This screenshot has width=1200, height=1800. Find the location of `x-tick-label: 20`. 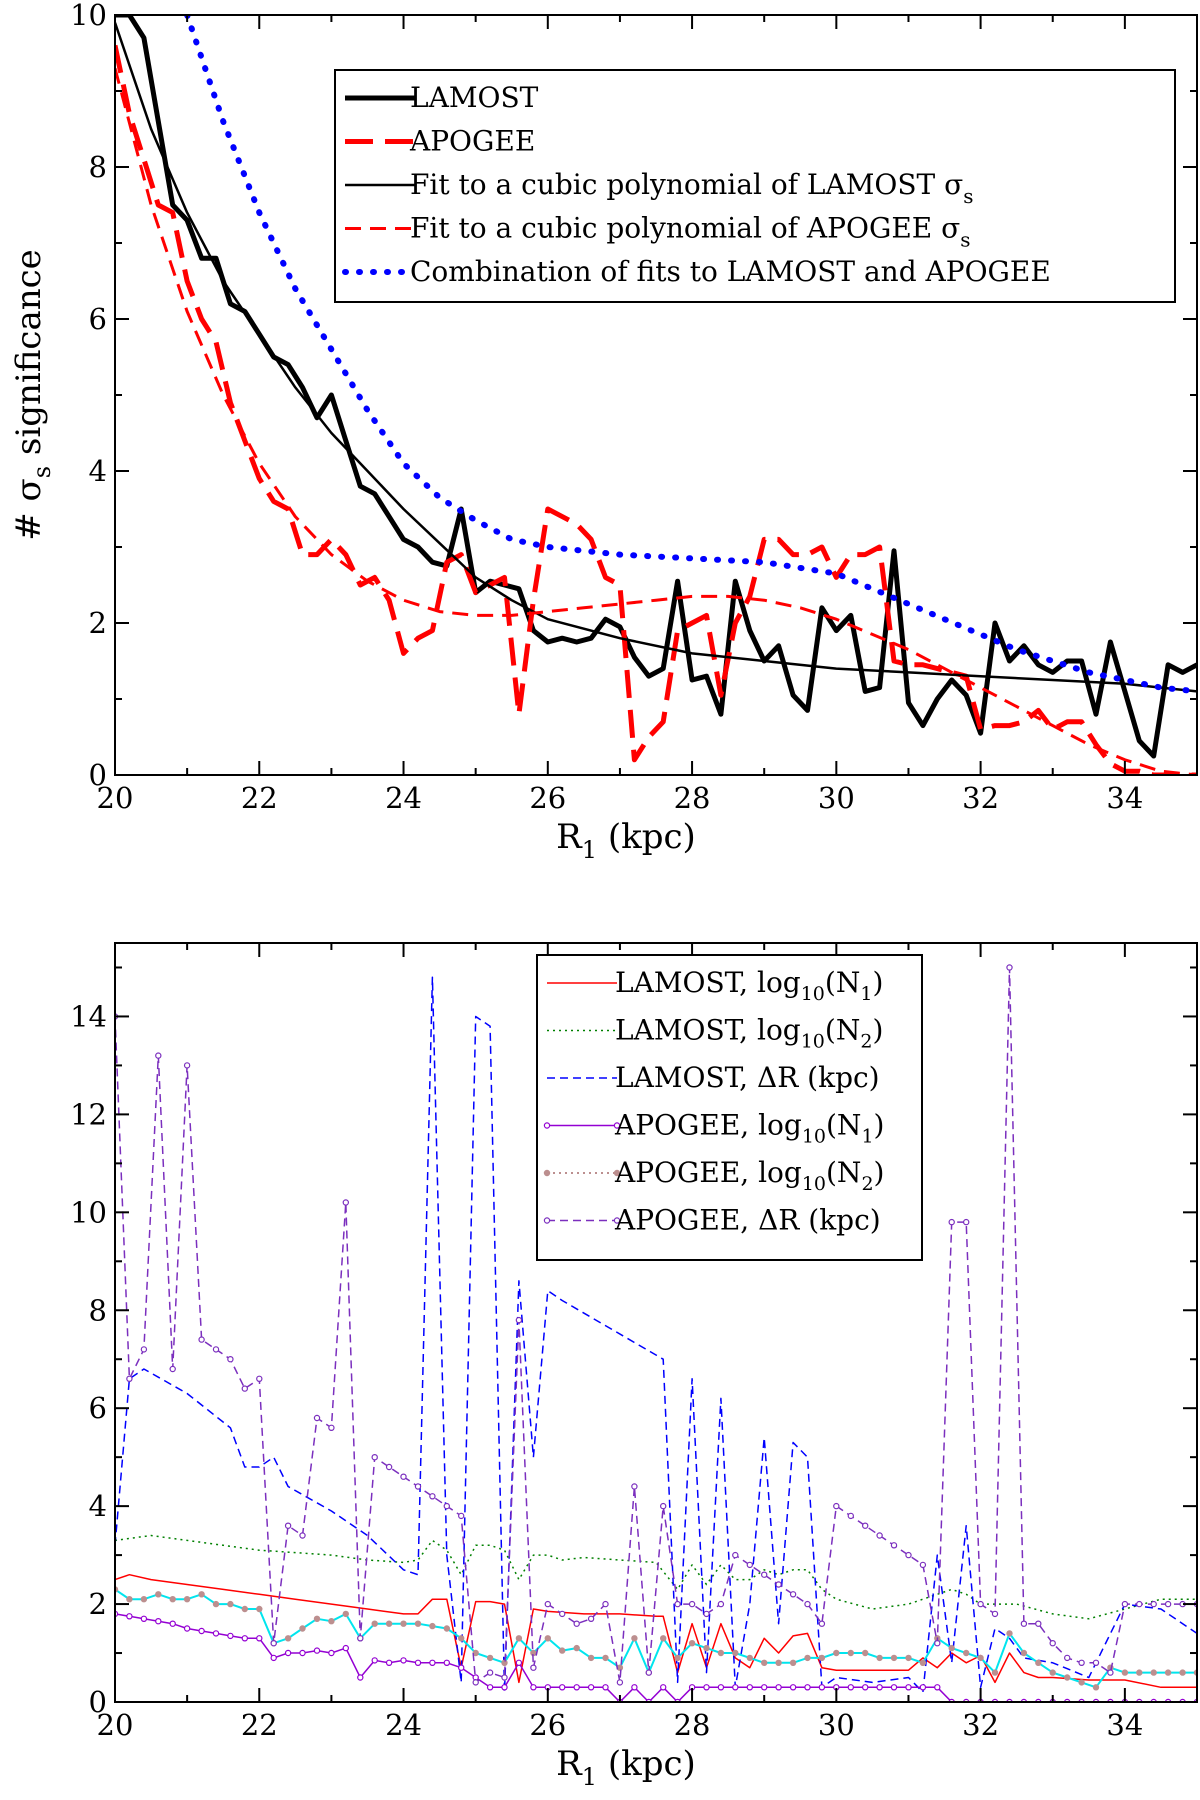

x-tick-label: 20 is located at coordinates (115, 1725).